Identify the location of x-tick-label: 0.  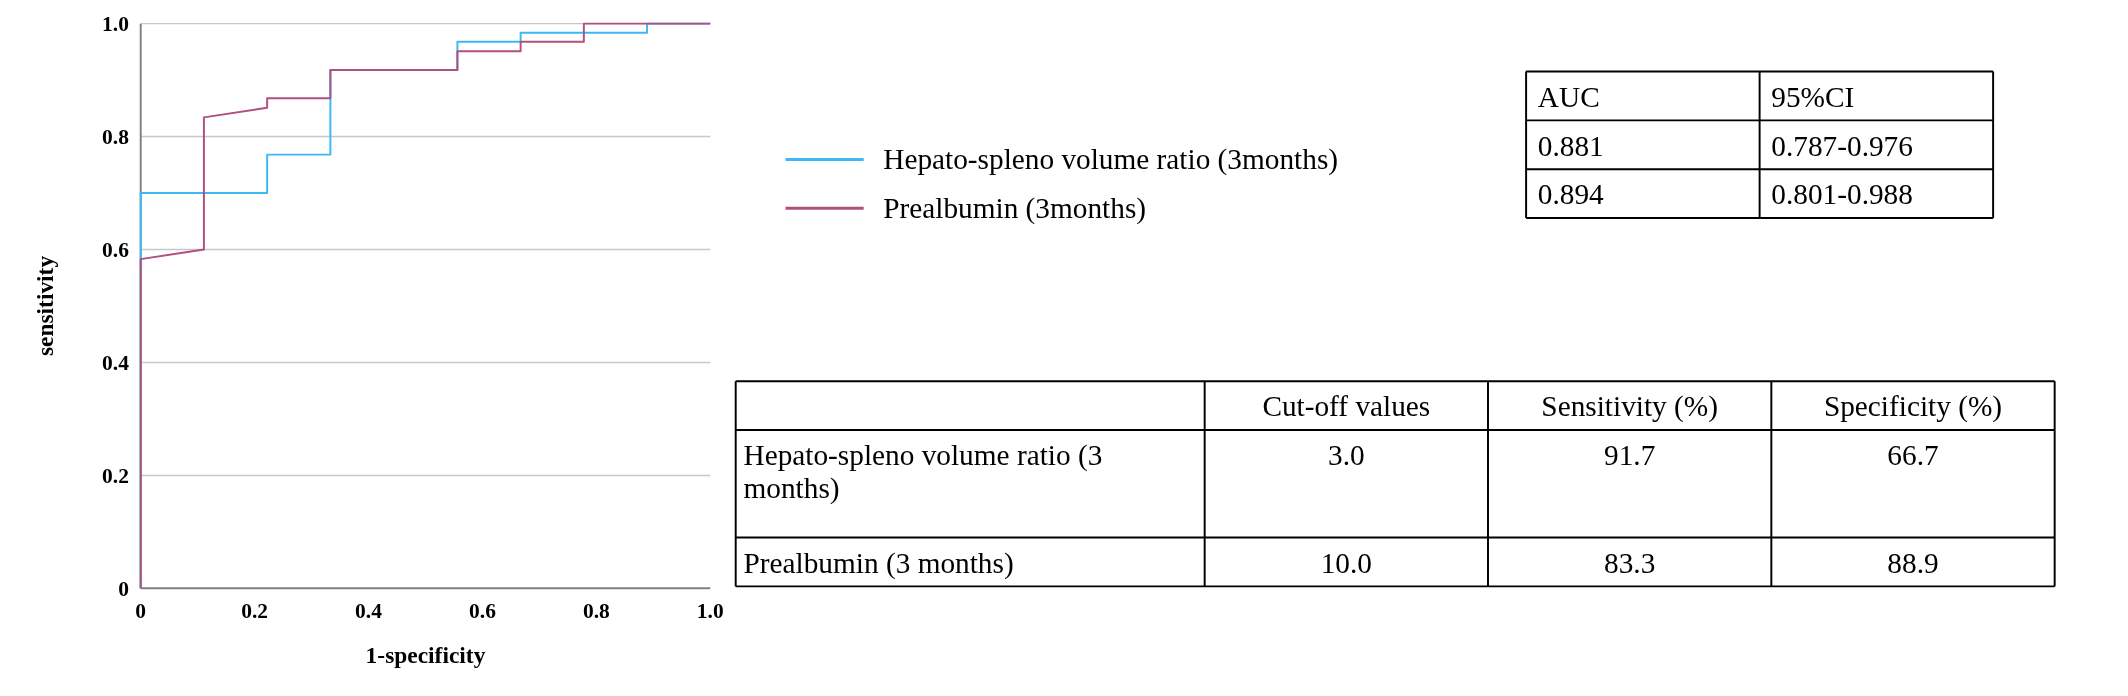
(141, 610).